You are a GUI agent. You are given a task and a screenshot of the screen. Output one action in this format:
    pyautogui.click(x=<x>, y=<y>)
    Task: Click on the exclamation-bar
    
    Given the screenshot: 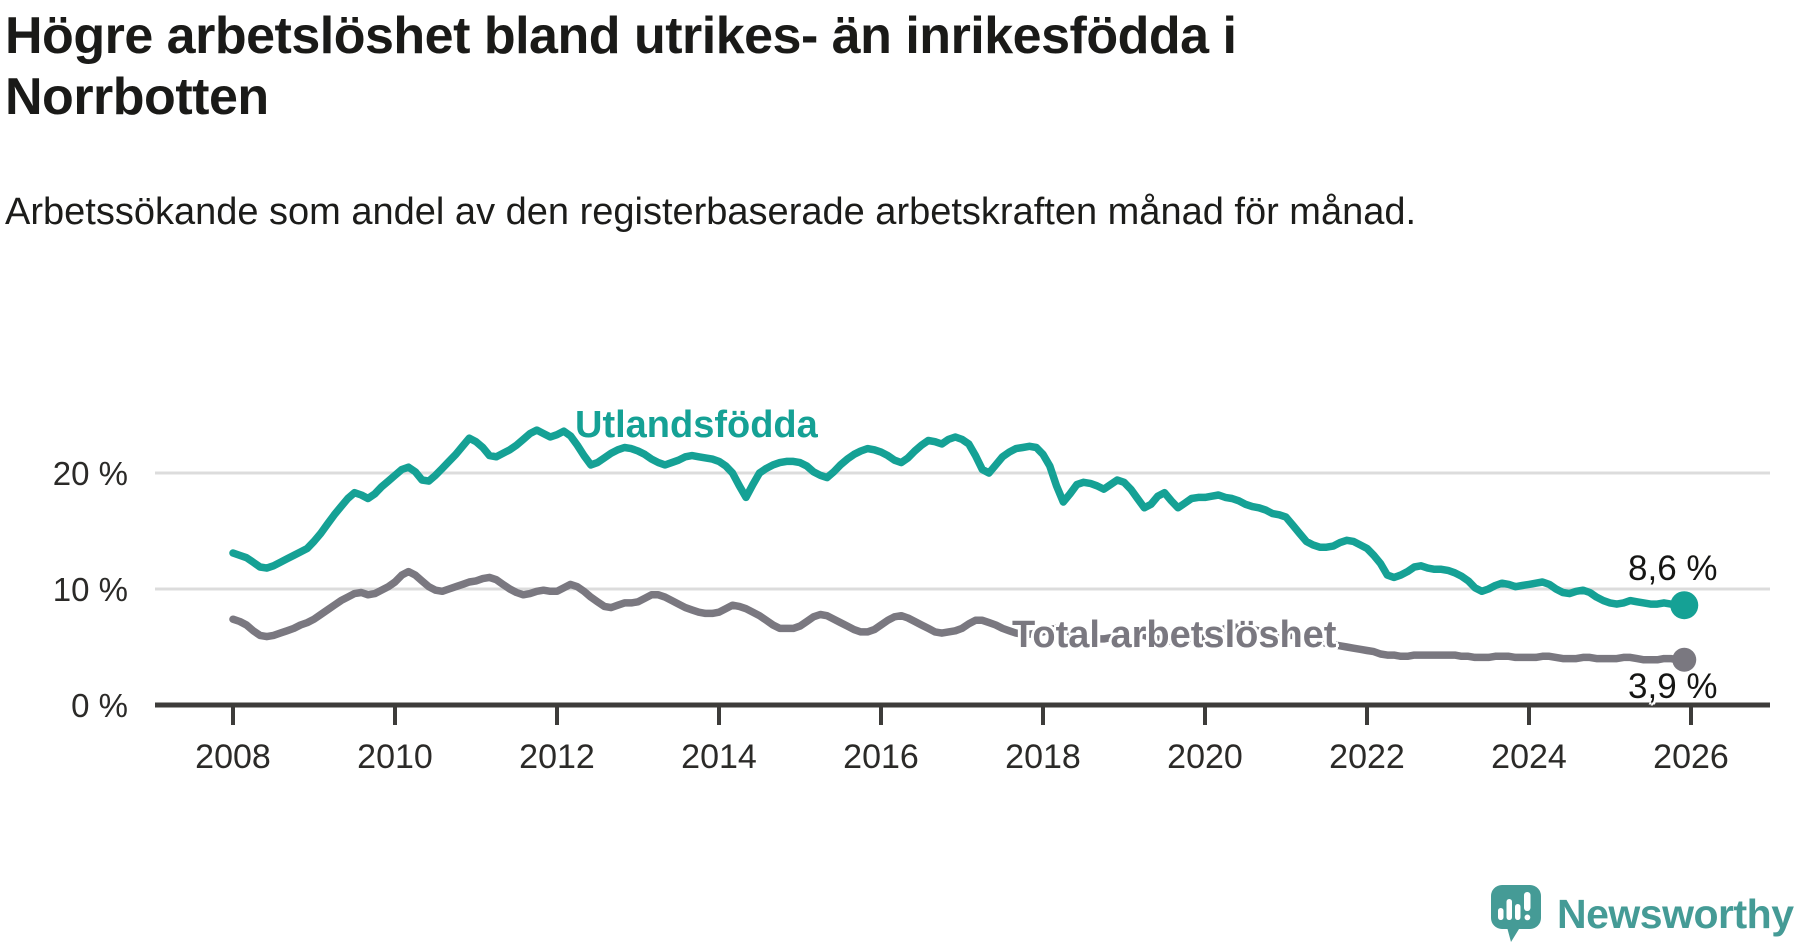 What is the action you would take?
    pyautogui.click(x=1527, y=901)
    